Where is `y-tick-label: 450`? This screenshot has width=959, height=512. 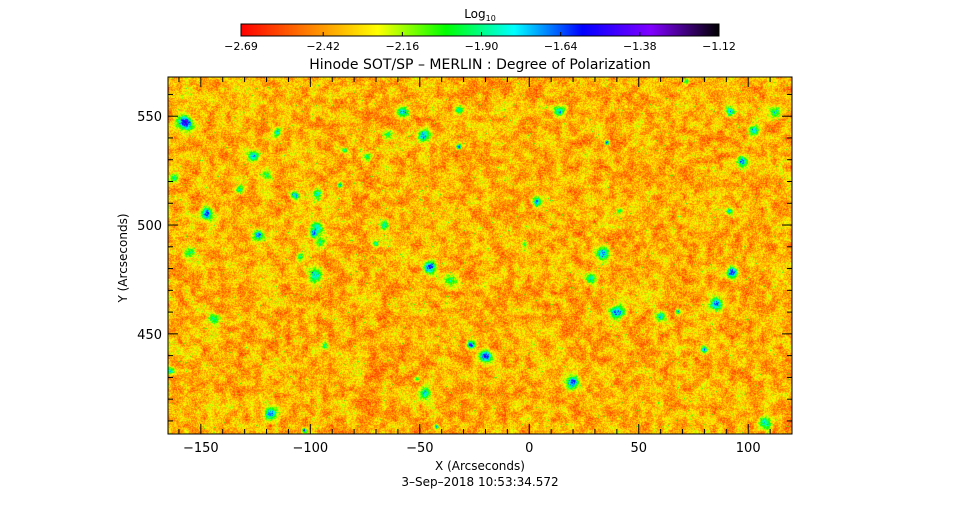 y-tick-label: 450 is located at coordinates (149, 335).